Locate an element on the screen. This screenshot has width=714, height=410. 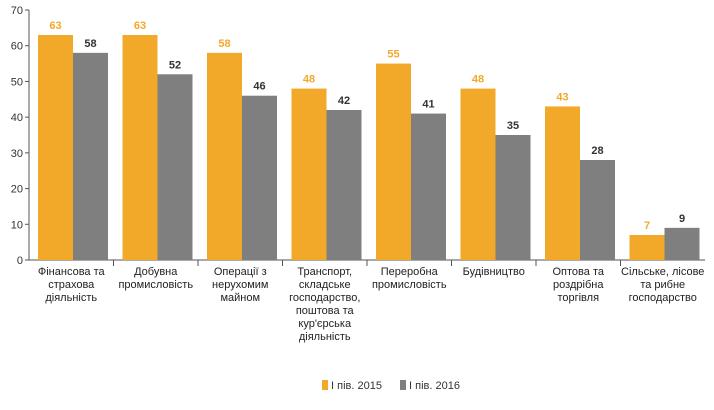
legend-label: І пів. 2016 is located at coordinates (434, 386).